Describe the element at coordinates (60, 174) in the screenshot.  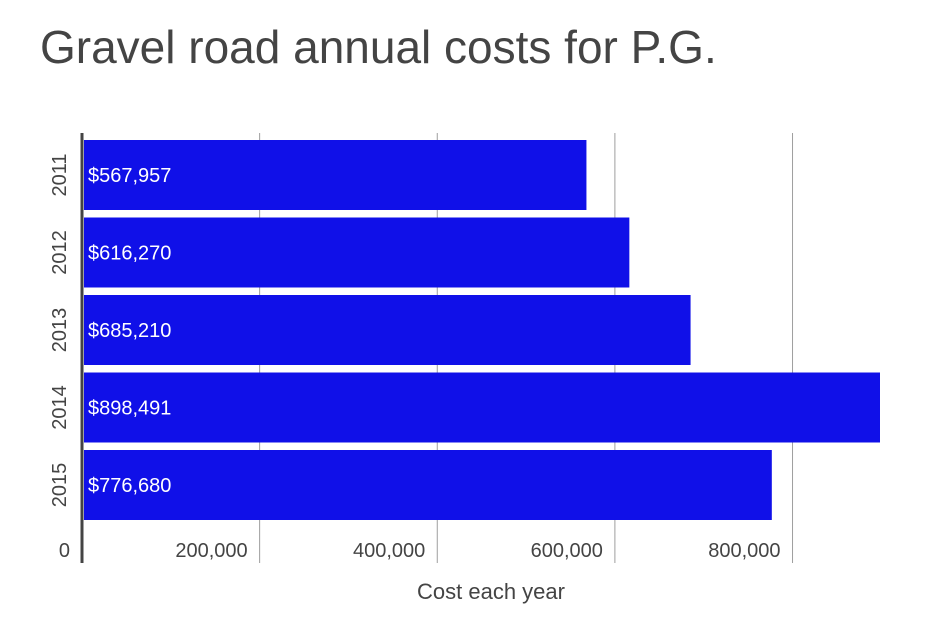
I see `category-label: 2011` at that location.